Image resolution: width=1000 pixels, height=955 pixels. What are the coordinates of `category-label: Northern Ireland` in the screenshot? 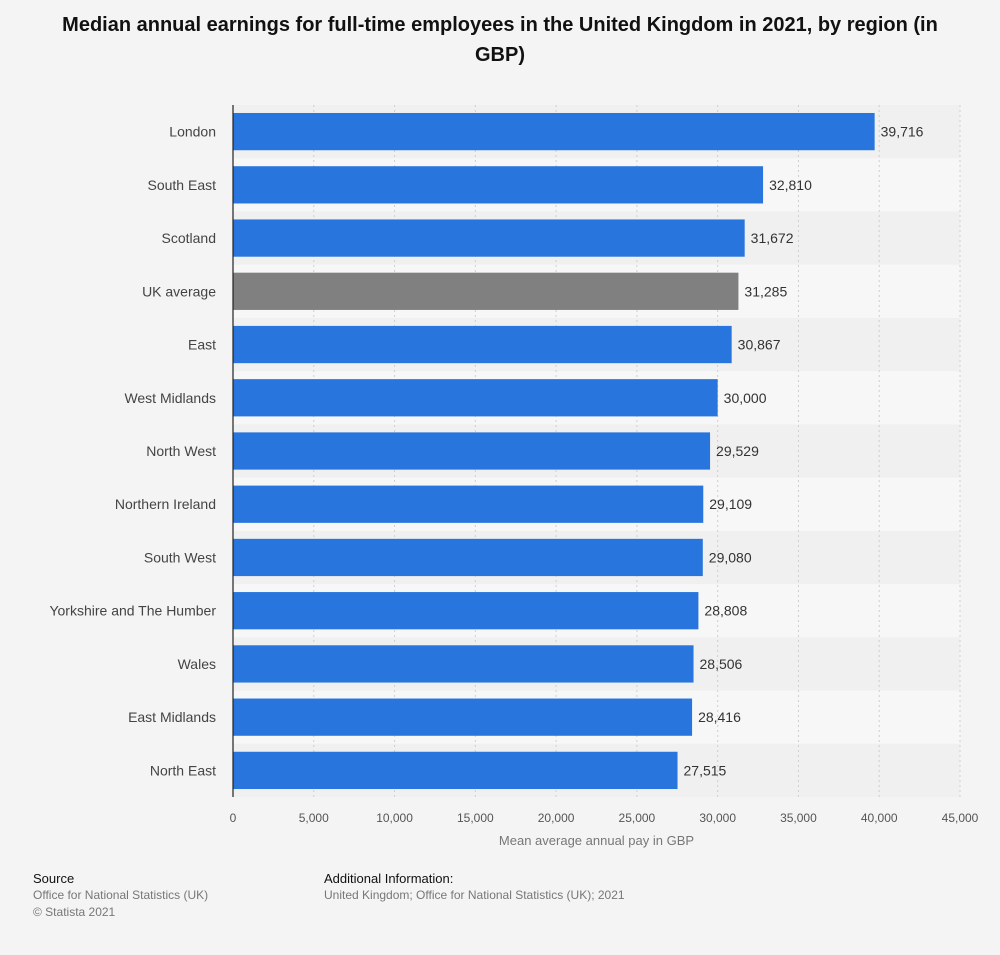 It's located at (165, 504).